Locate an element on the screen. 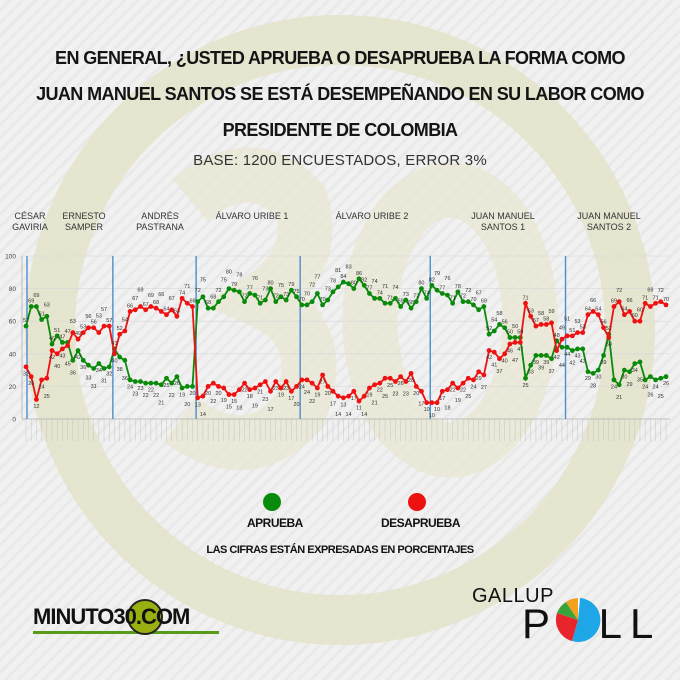 The width and height of the screenshot is (680, 680). approve-data-label: 39 is located at coordinates (536, 363).